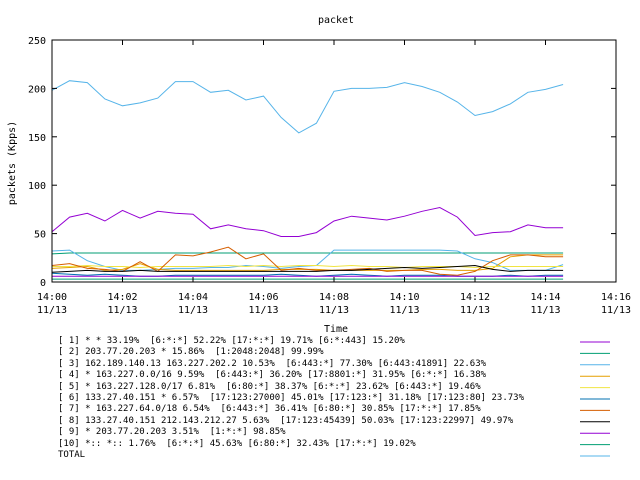  I want to click on y-tick-label: 150, so click(37, 138).